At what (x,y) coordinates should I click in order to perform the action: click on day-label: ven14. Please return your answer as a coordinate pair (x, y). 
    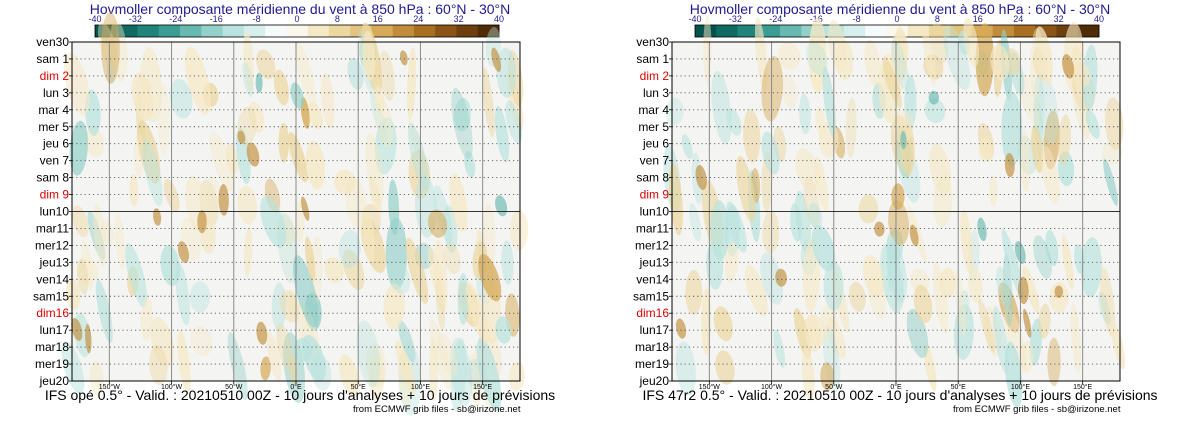
    Looking at the image, I should click on (52, 279).